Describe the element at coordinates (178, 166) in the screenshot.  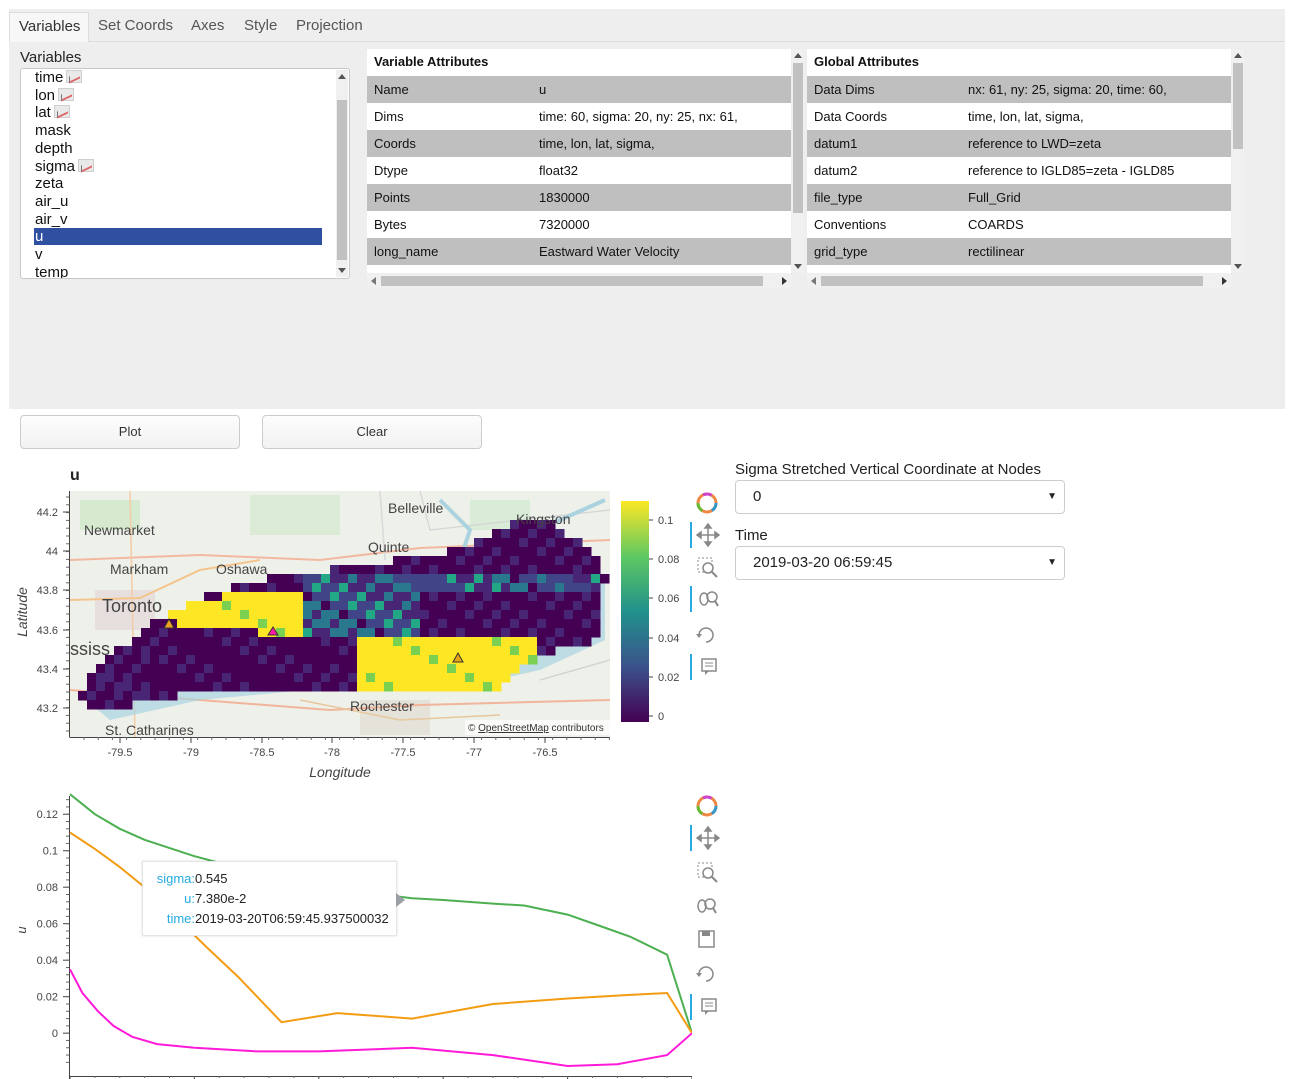
I see `variable-item-sigma: sigma` at that location.